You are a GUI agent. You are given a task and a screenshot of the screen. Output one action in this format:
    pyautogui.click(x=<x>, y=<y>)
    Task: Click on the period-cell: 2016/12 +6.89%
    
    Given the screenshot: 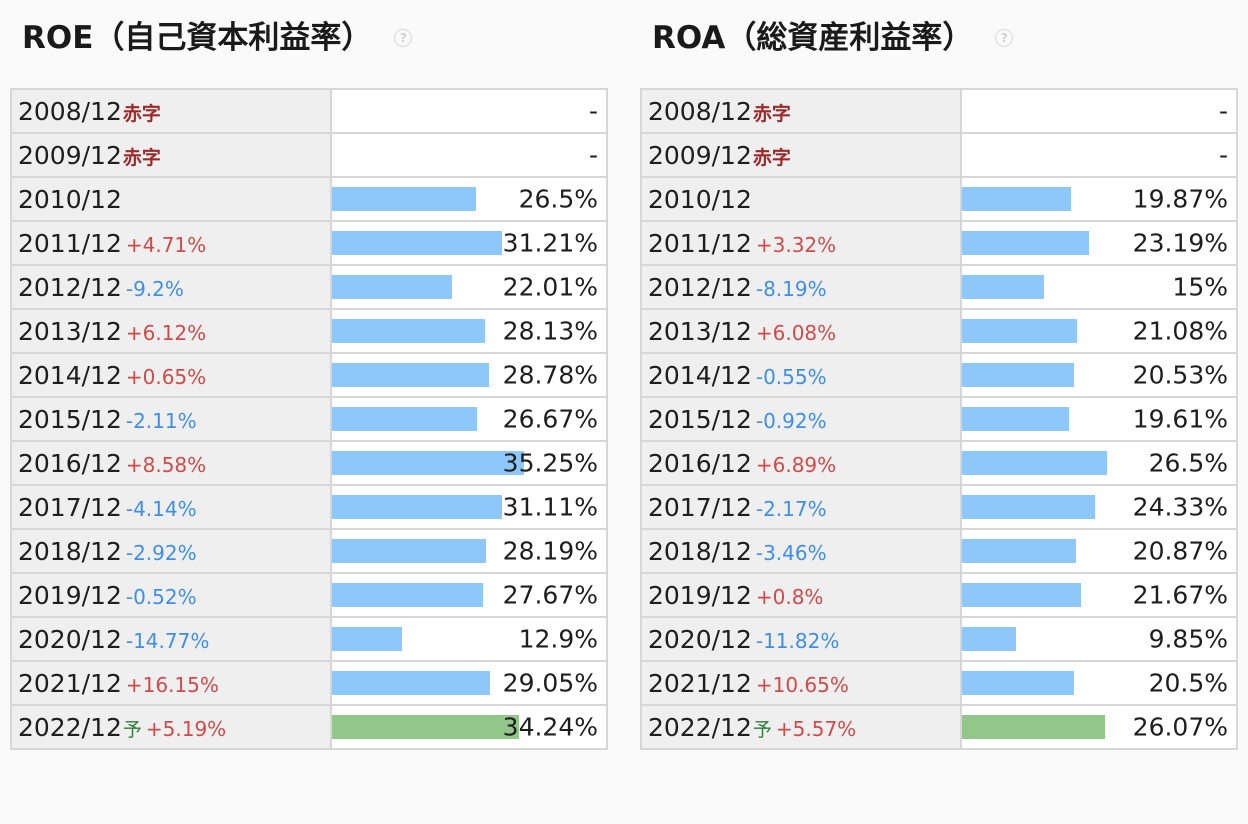 What is the action you would take?
    pyautogui.click(x=801, y=463)
    